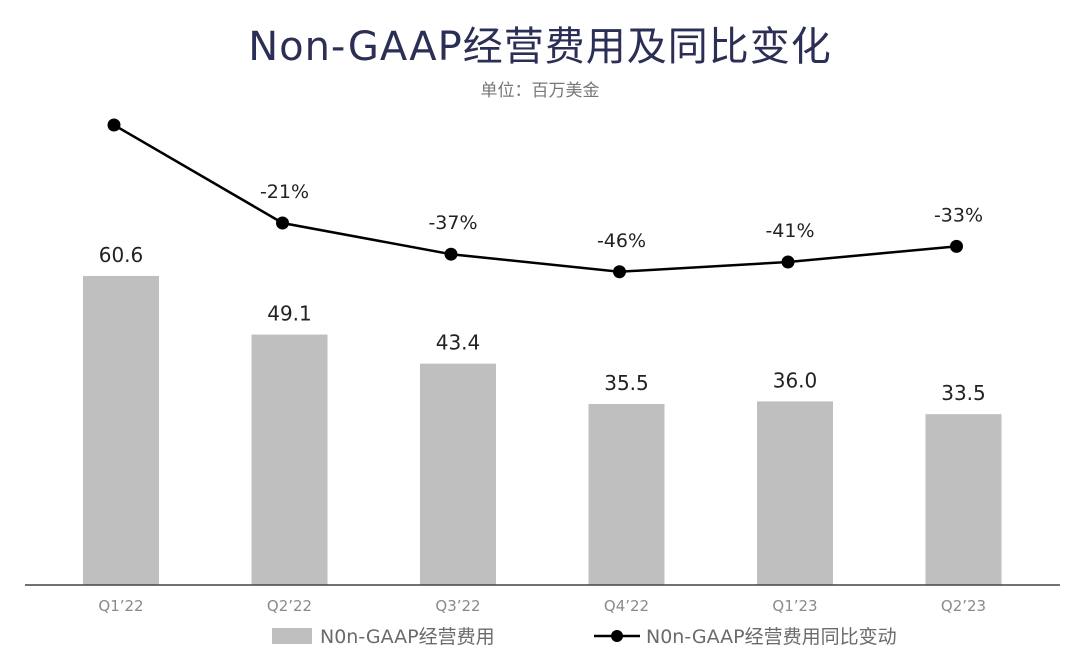  What do you see at coordinates (284, 192) in the screenshot?
I see `yoy-value-label: -21%` at bounding box center [284, 192].